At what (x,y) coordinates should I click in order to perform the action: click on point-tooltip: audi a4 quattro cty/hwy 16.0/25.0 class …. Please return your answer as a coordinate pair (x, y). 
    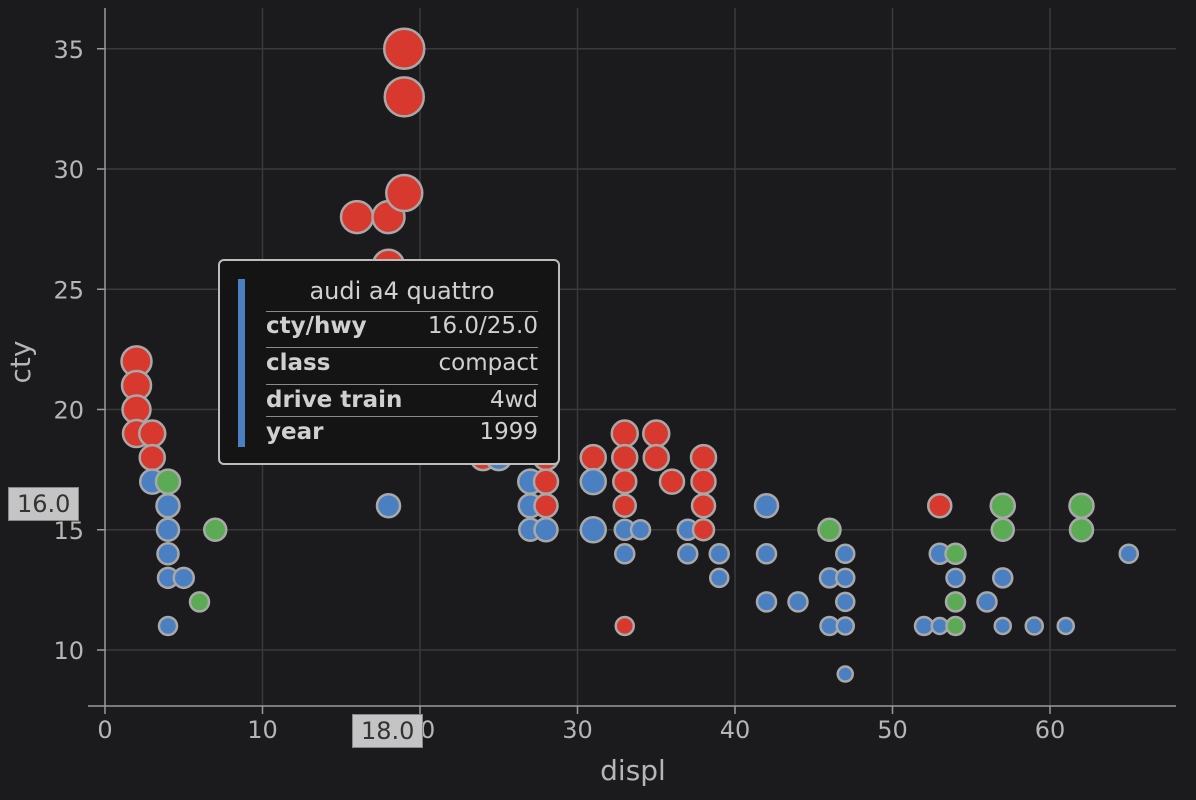
    Looking at the image, I should click on (389, 362).